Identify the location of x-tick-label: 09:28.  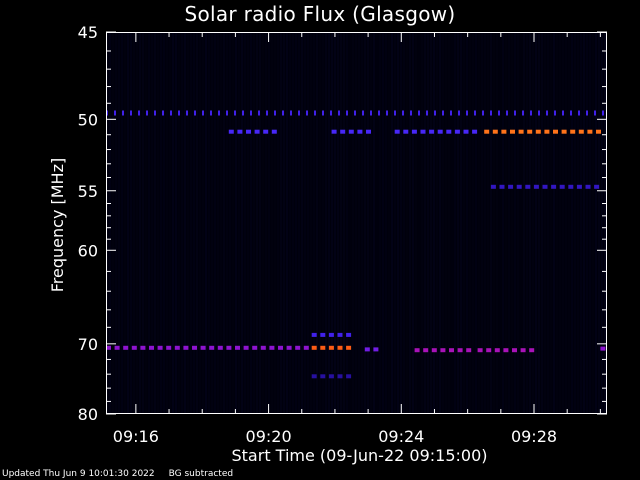
(534, 436).